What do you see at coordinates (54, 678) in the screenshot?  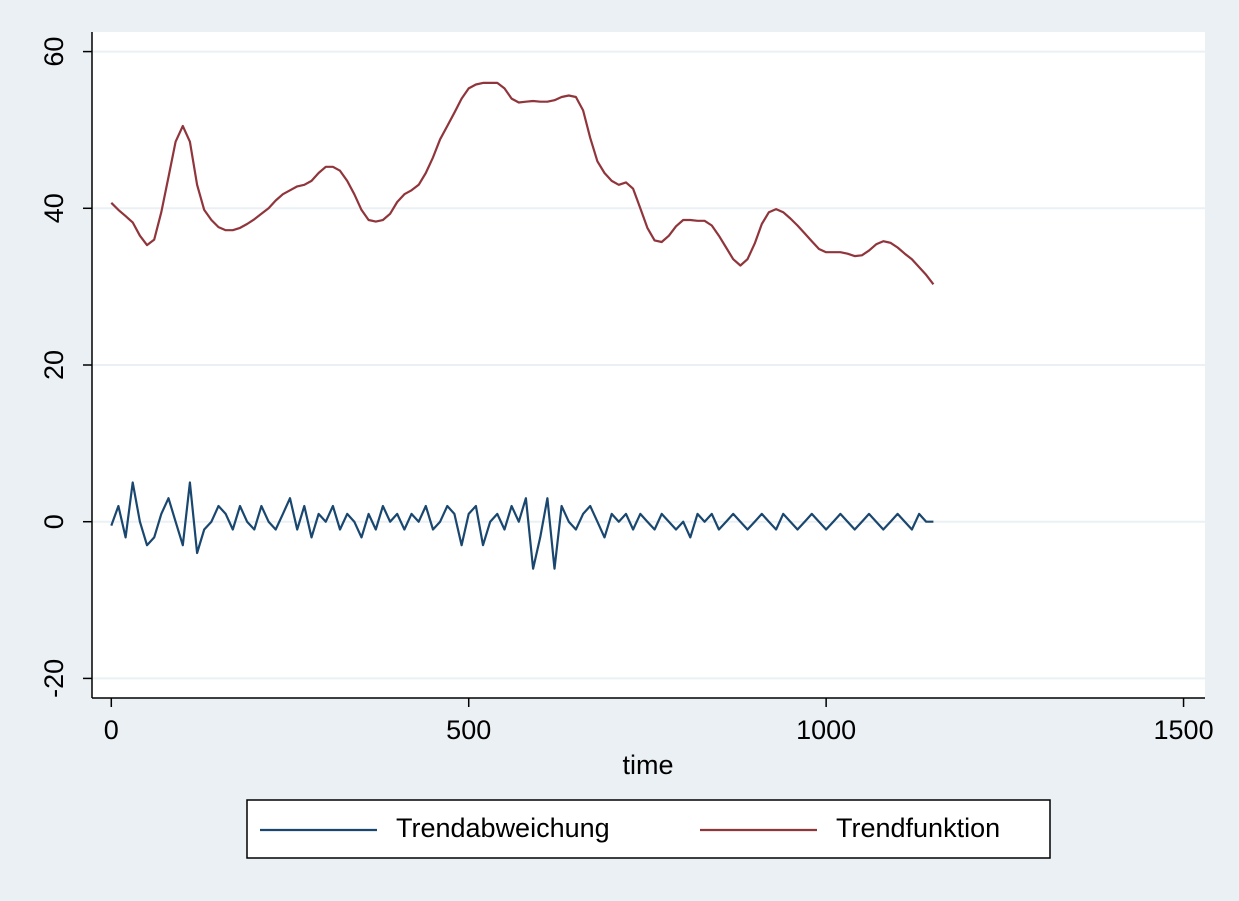 I see `y-tick-label: -20` at bounding box center [54, 678].